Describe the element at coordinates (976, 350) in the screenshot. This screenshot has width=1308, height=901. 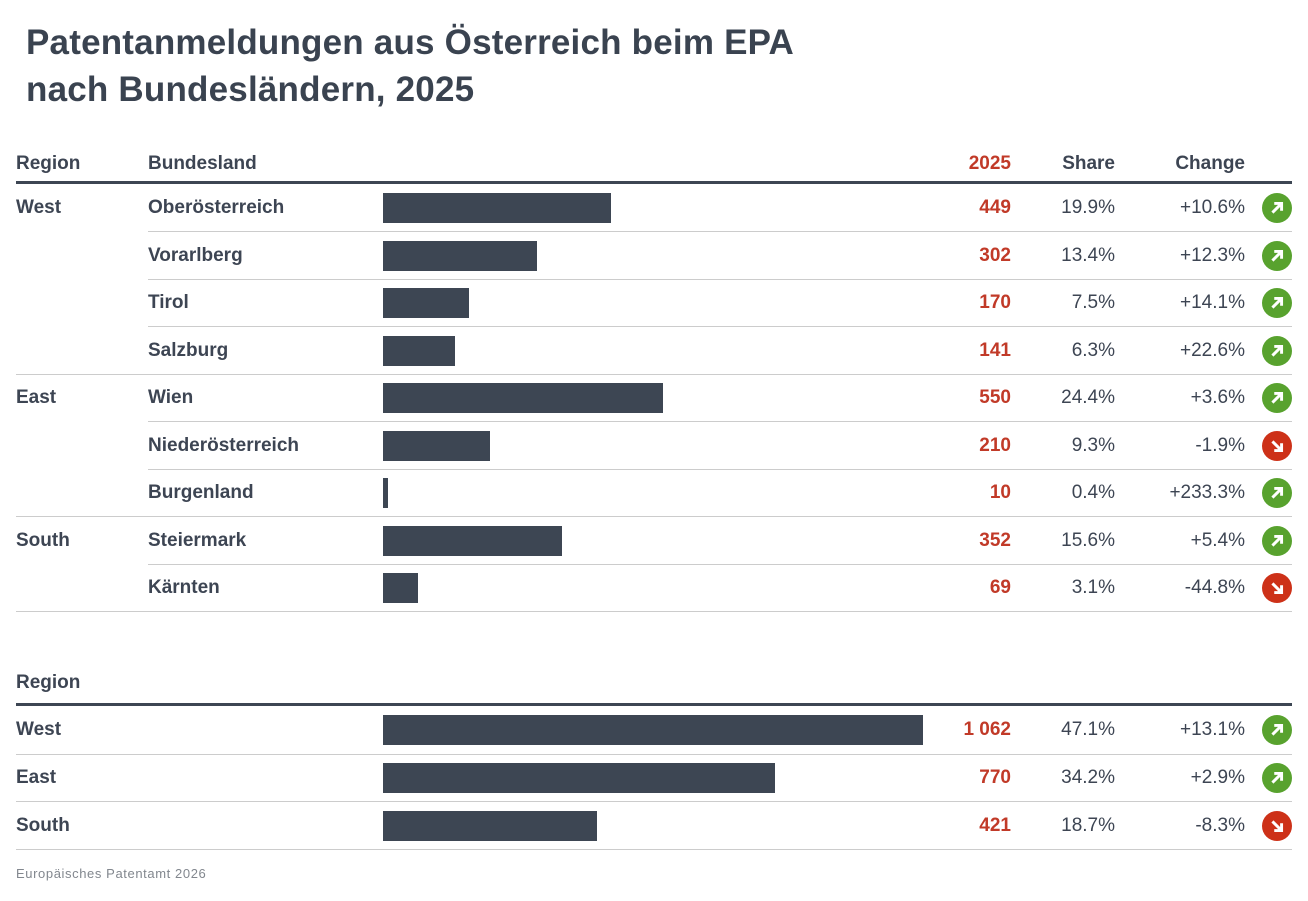
I see `value-cell: 141` at that location.